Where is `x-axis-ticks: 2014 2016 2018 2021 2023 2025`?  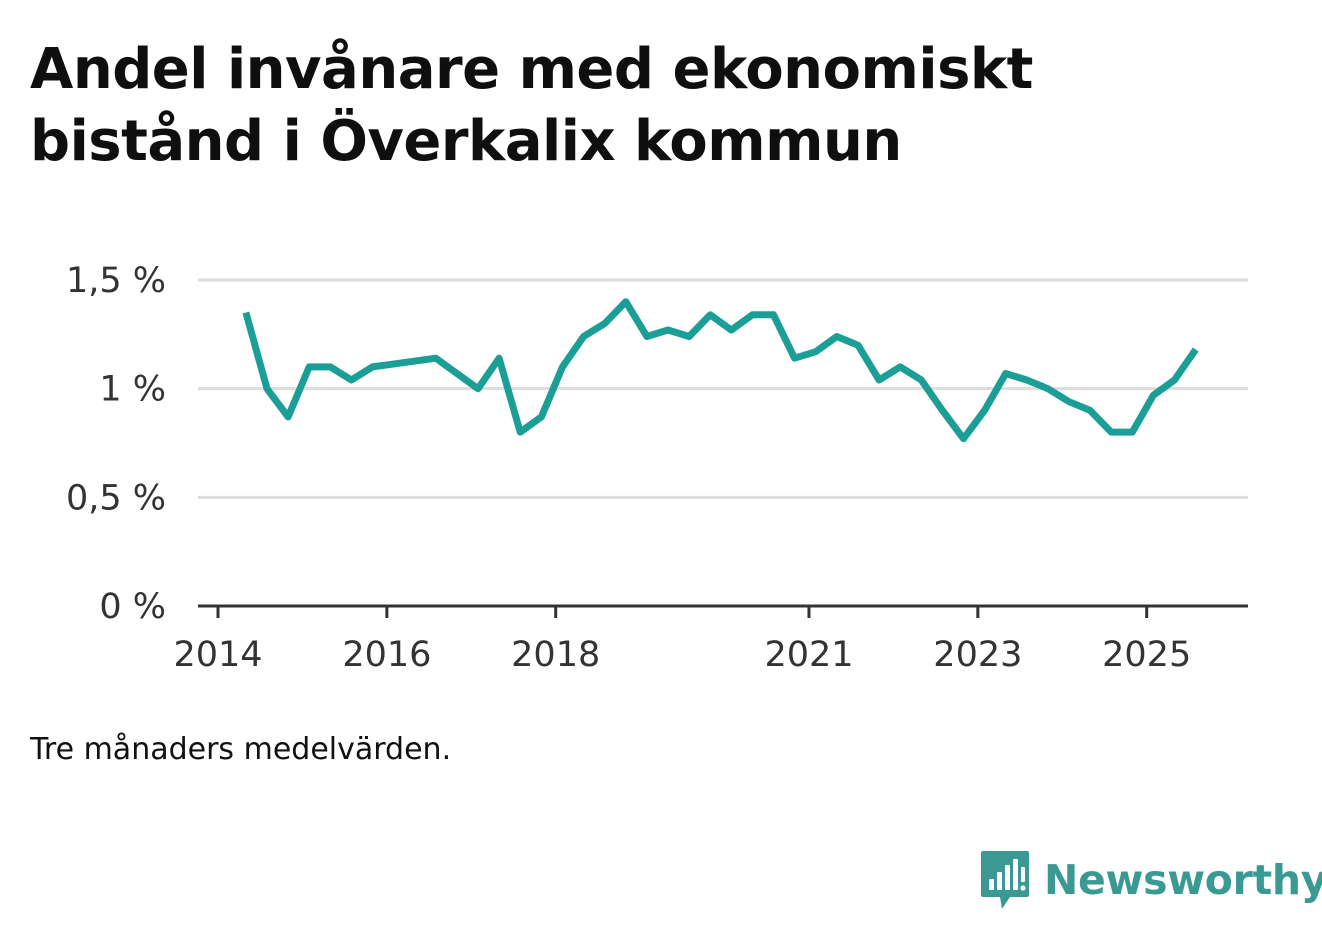
x-axis-ticks: 2014 2016 2018 2021 2023 2025 is located at coordinates (682, 655).